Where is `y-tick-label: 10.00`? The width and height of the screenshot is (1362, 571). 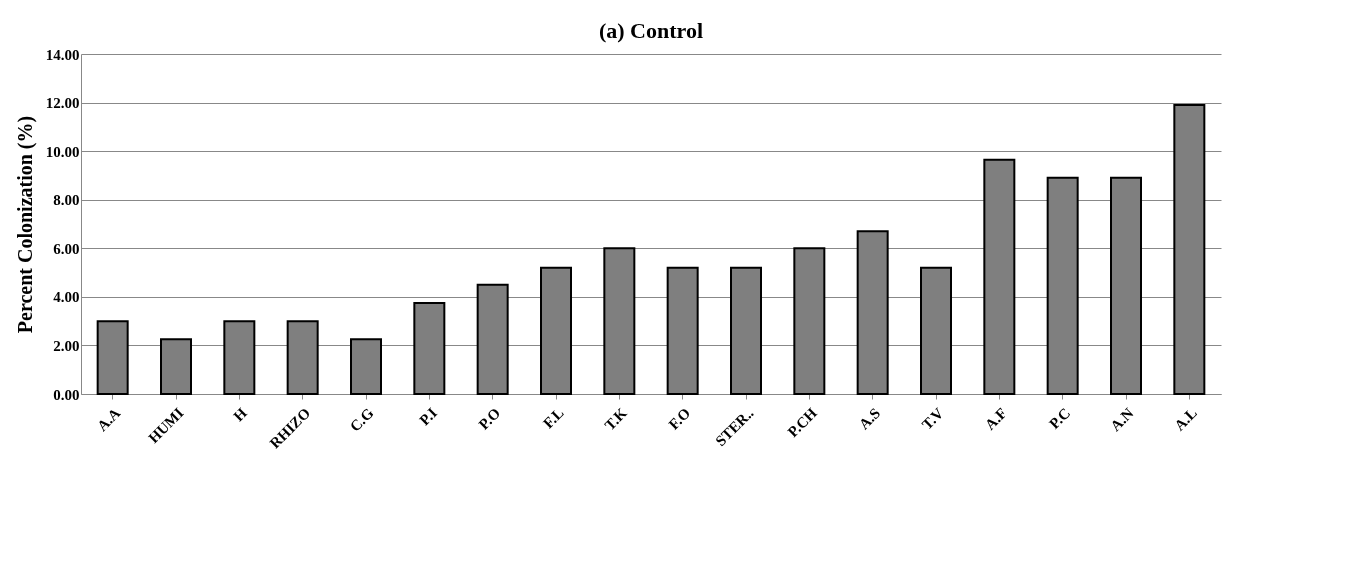 y-tick-label: 10.00 is located at coordinates (62, 151).